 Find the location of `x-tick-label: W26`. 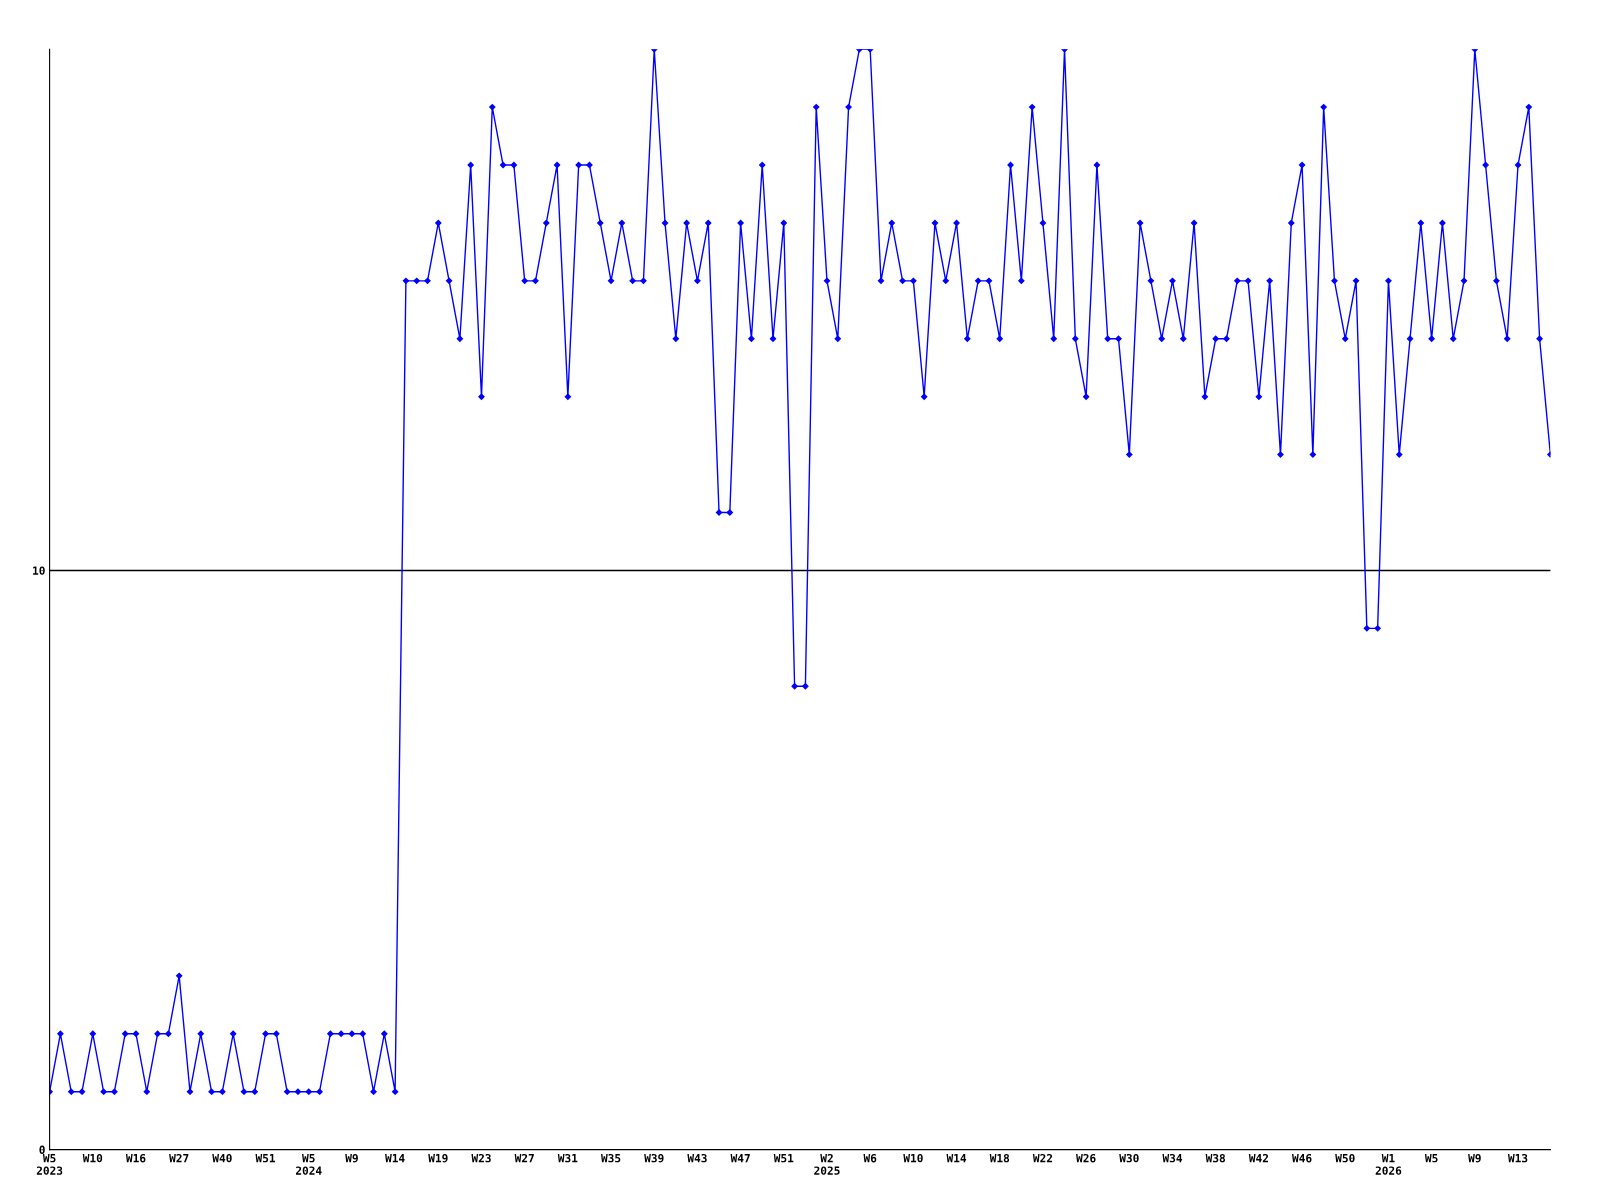

x-tick-label: W26 is located at coordinates (1086, 1158).